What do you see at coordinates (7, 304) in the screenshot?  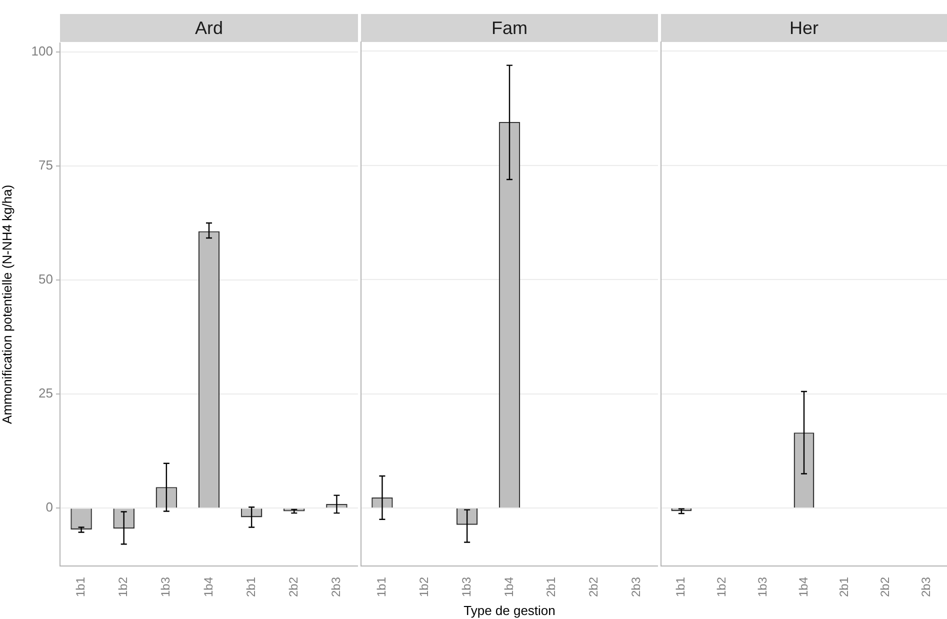 I see `y-axis-title: Ammonification potentielle (N-NH4 kg/ha)` at bounding box center [7, 304].